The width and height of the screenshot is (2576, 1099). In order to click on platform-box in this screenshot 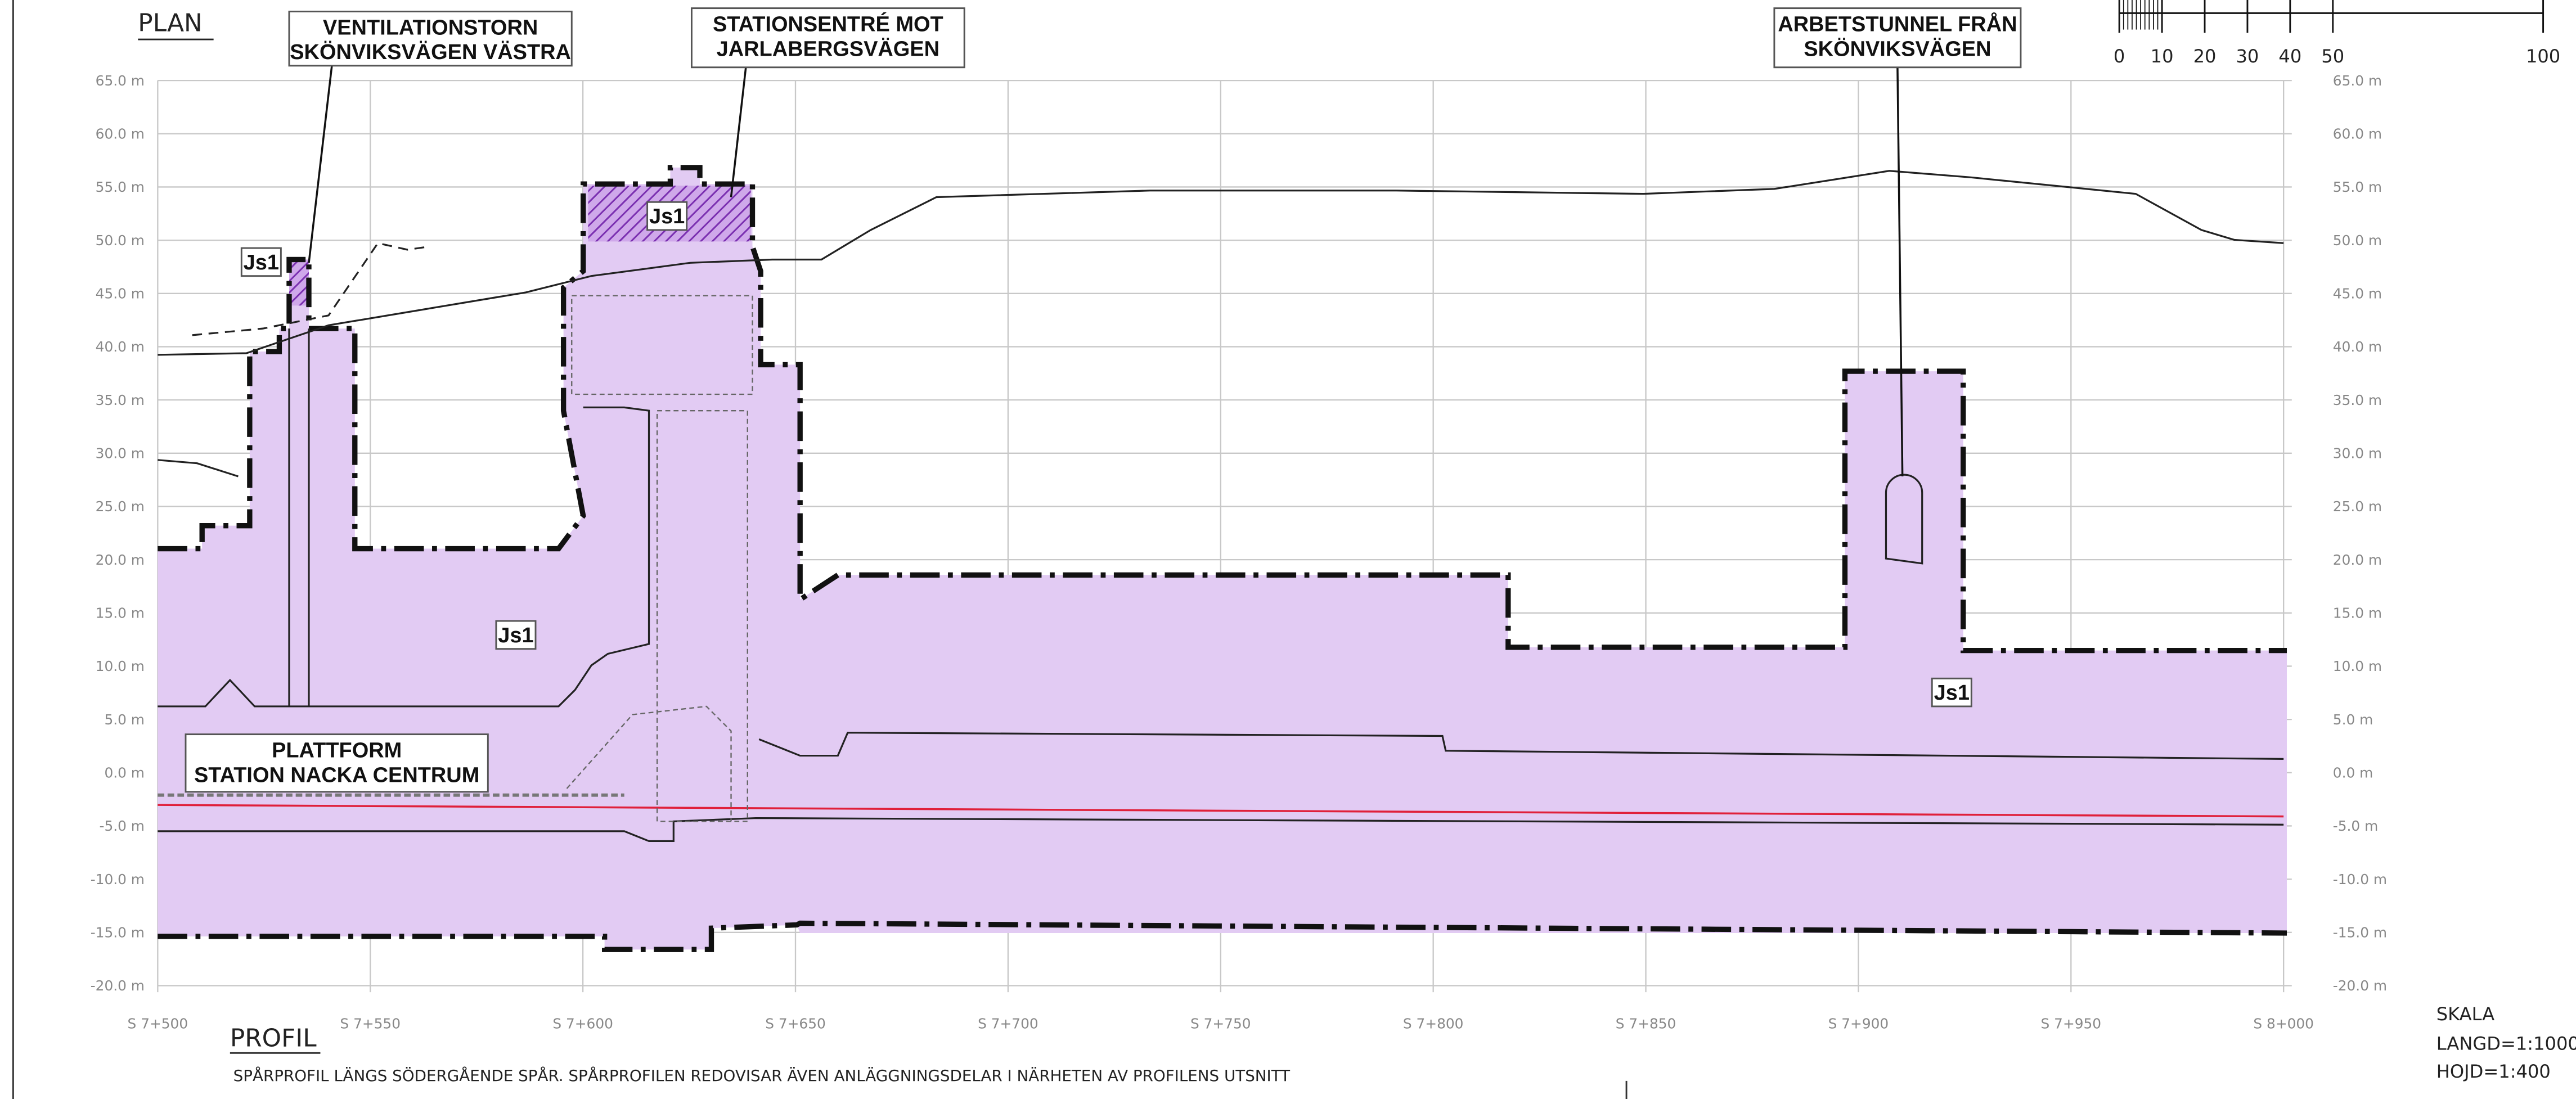, I will do `click(337, 763)`.